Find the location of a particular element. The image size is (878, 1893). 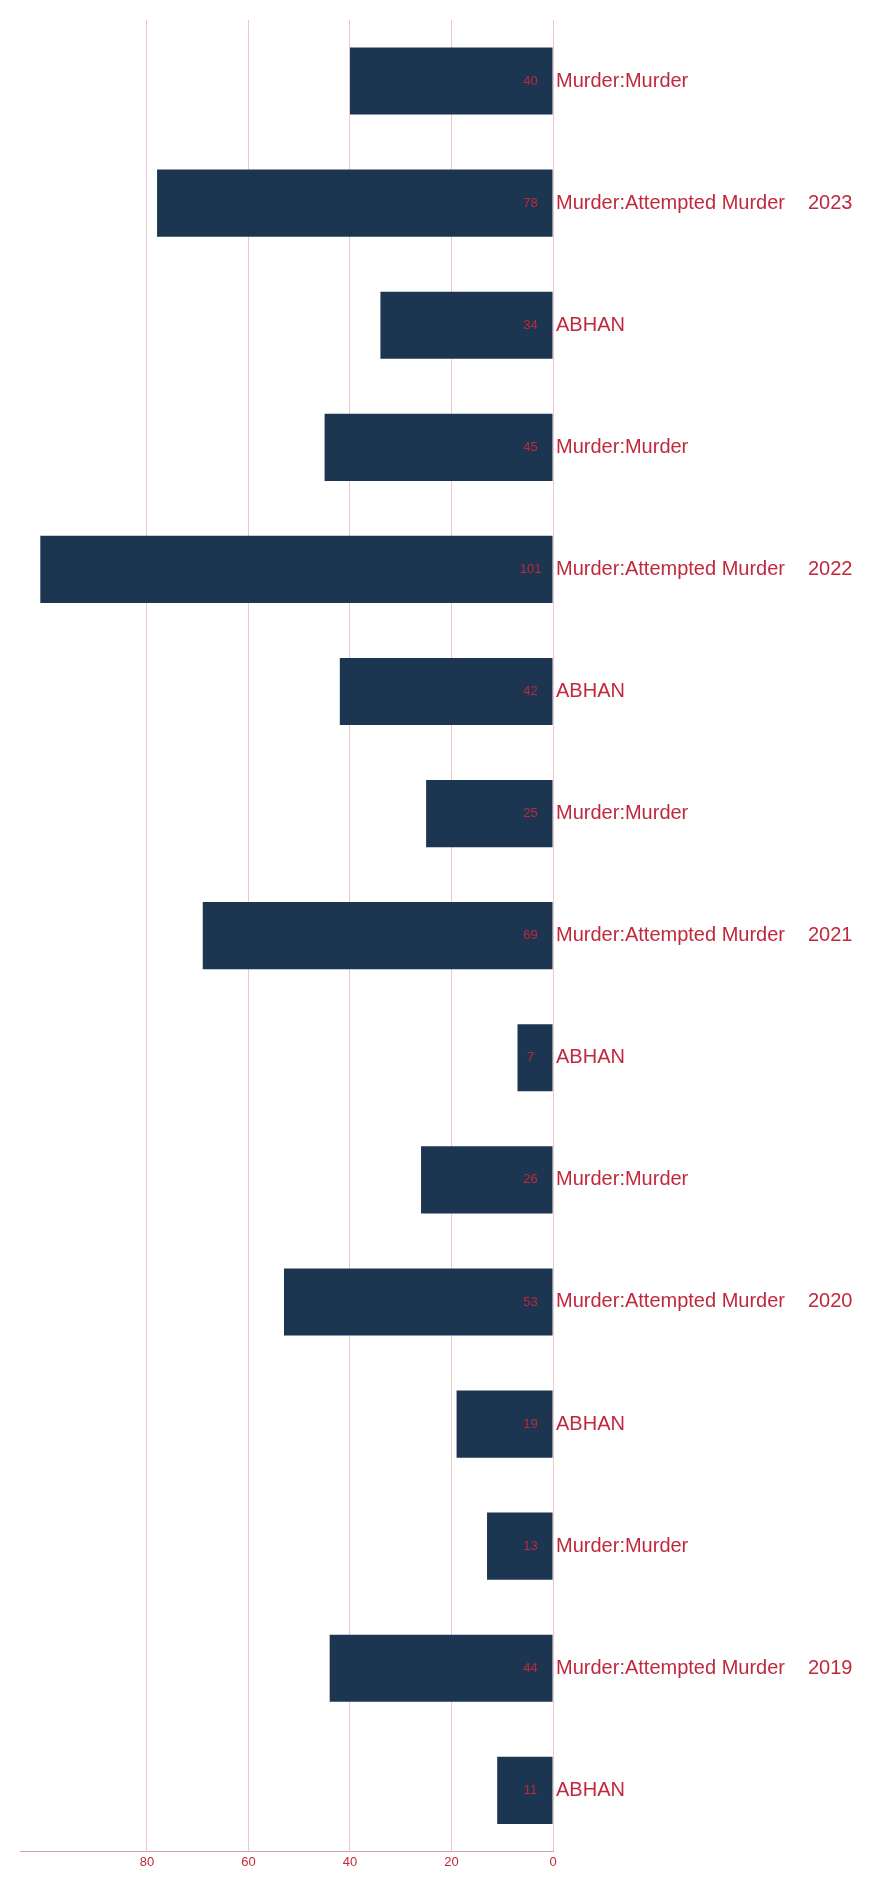

data-label: 101 is located at coordinates (530, 568).